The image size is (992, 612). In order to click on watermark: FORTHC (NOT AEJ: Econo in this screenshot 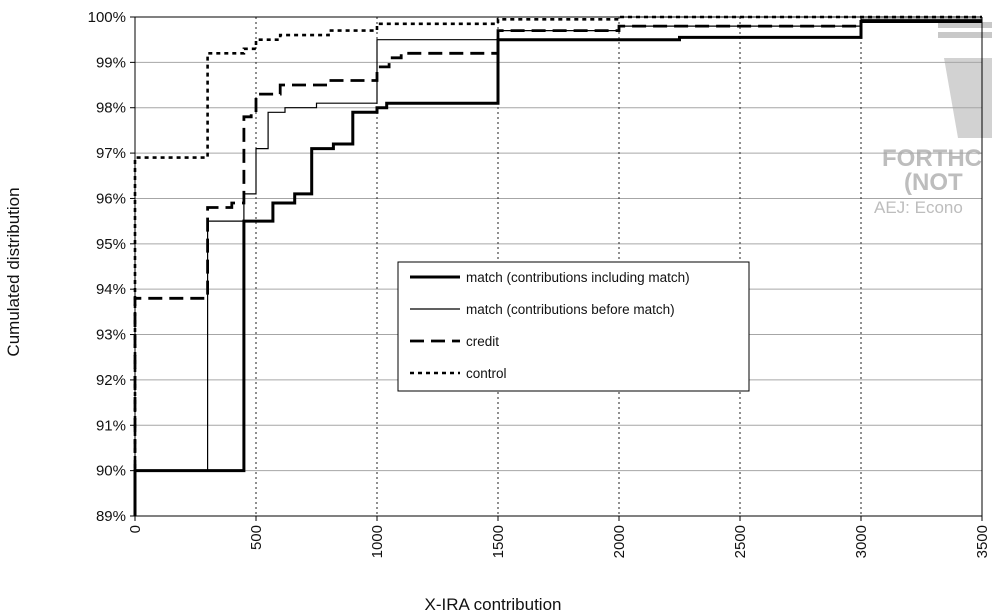, I will do `click(933, 119)`.